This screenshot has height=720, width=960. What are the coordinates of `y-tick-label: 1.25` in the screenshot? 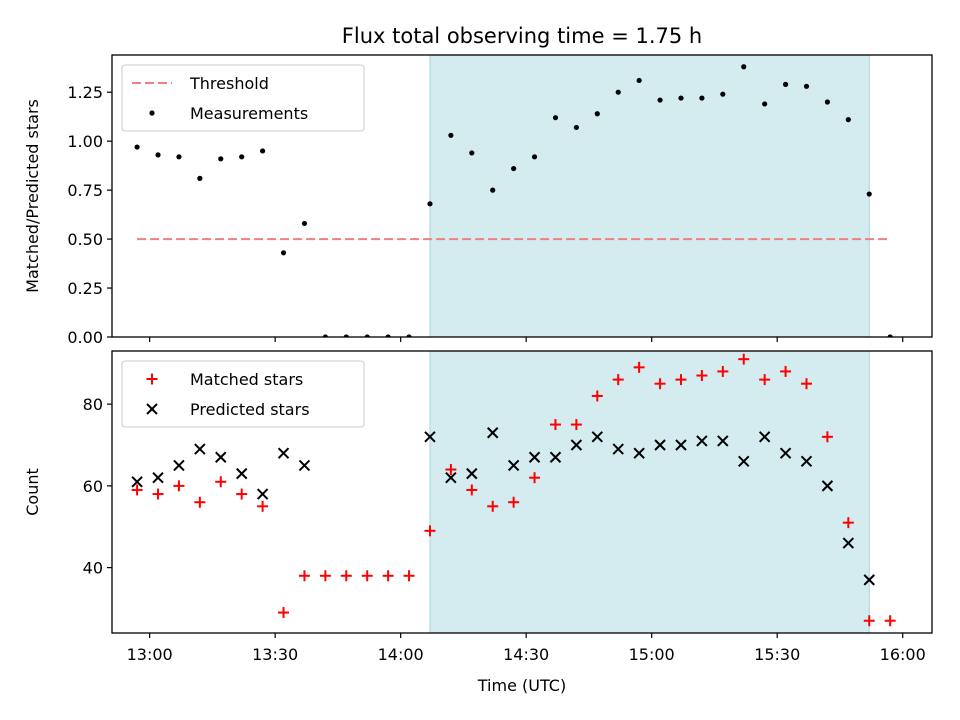 It's located at (85, 92).